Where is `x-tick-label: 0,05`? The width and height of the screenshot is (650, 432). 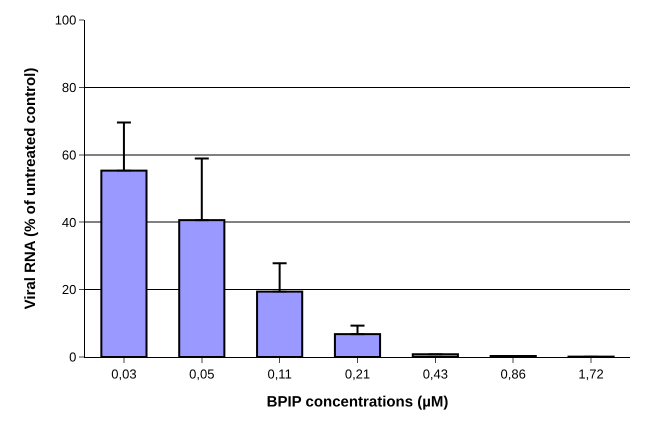 x-tick-label: 0,05 is located at coordinates (201, 374).